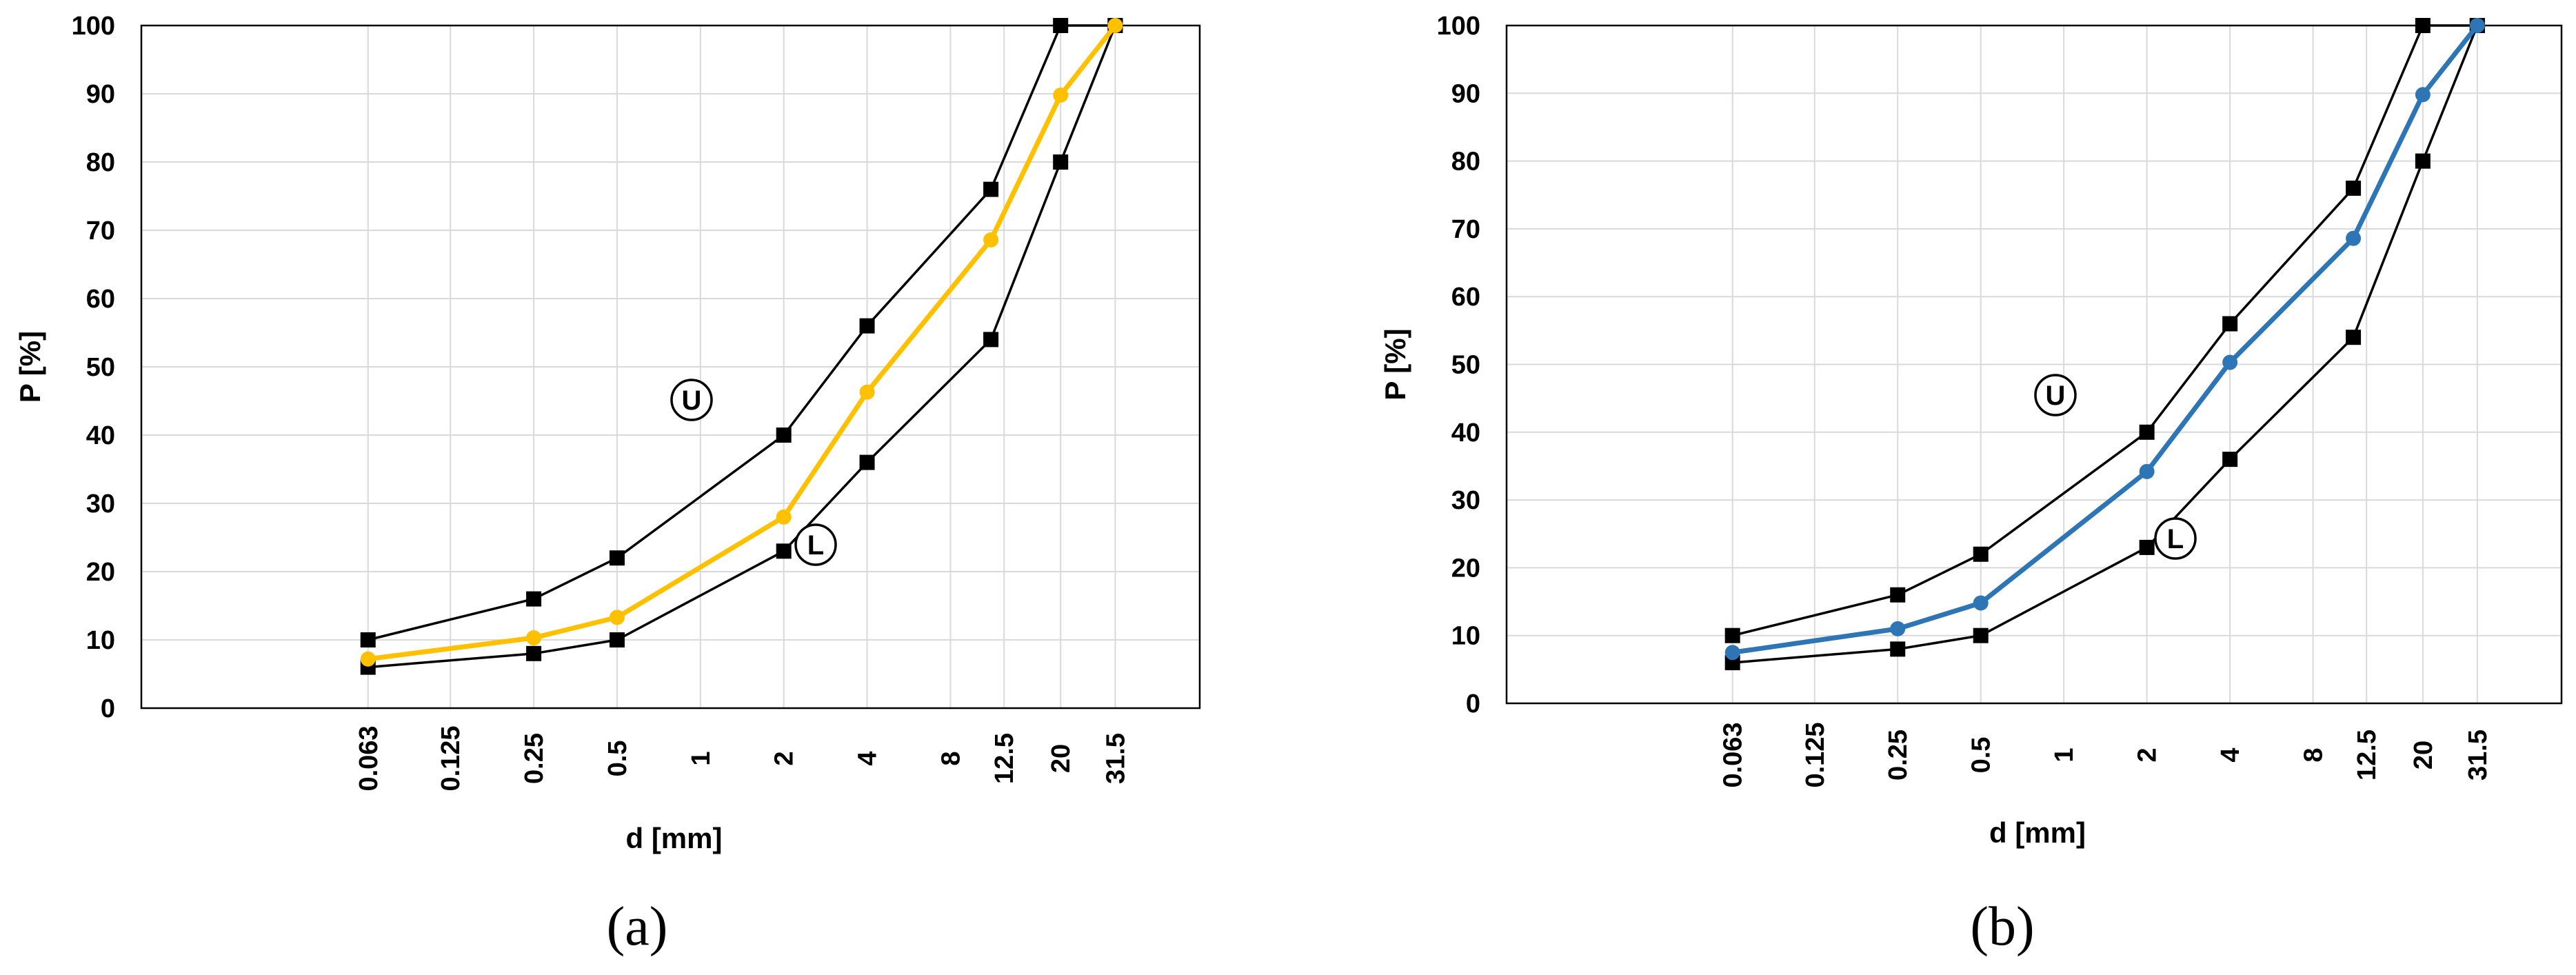 The width and height of the screenshot is (2576, 975). Describe the element at coordinates (637, 926) in the screenshot. I see `panel-label: (a)` at that location.